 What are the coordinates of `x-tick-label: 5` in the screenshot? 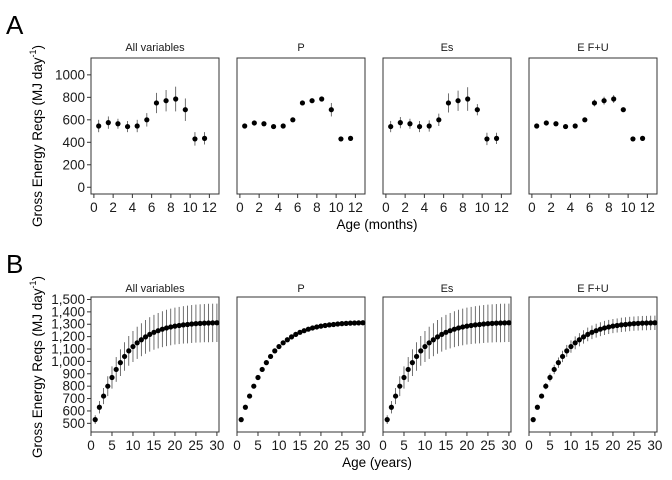 It's located at (404, 445).